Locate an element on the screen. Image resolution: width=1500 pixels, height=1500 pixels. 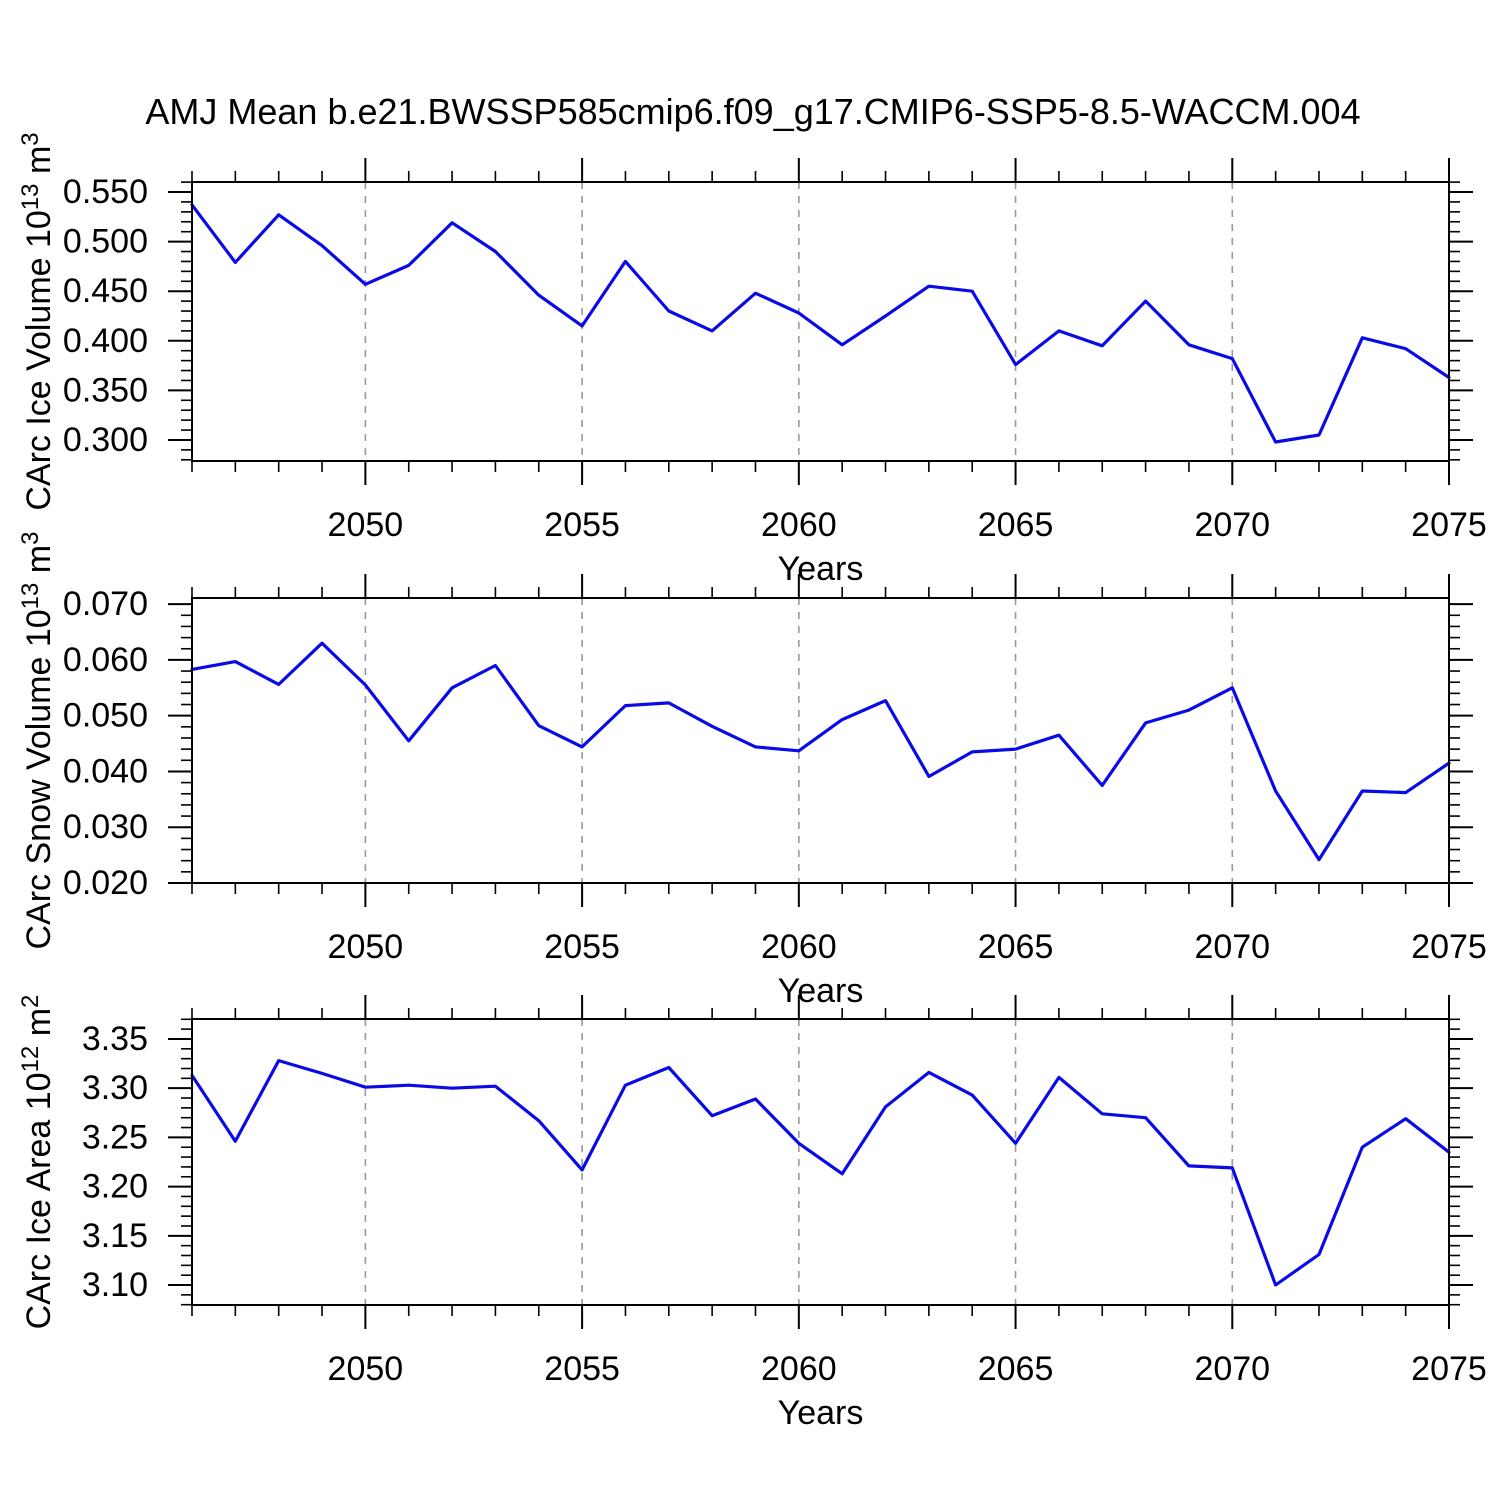
y-tick-label: 0.050 is located at coordinates (105, 716).